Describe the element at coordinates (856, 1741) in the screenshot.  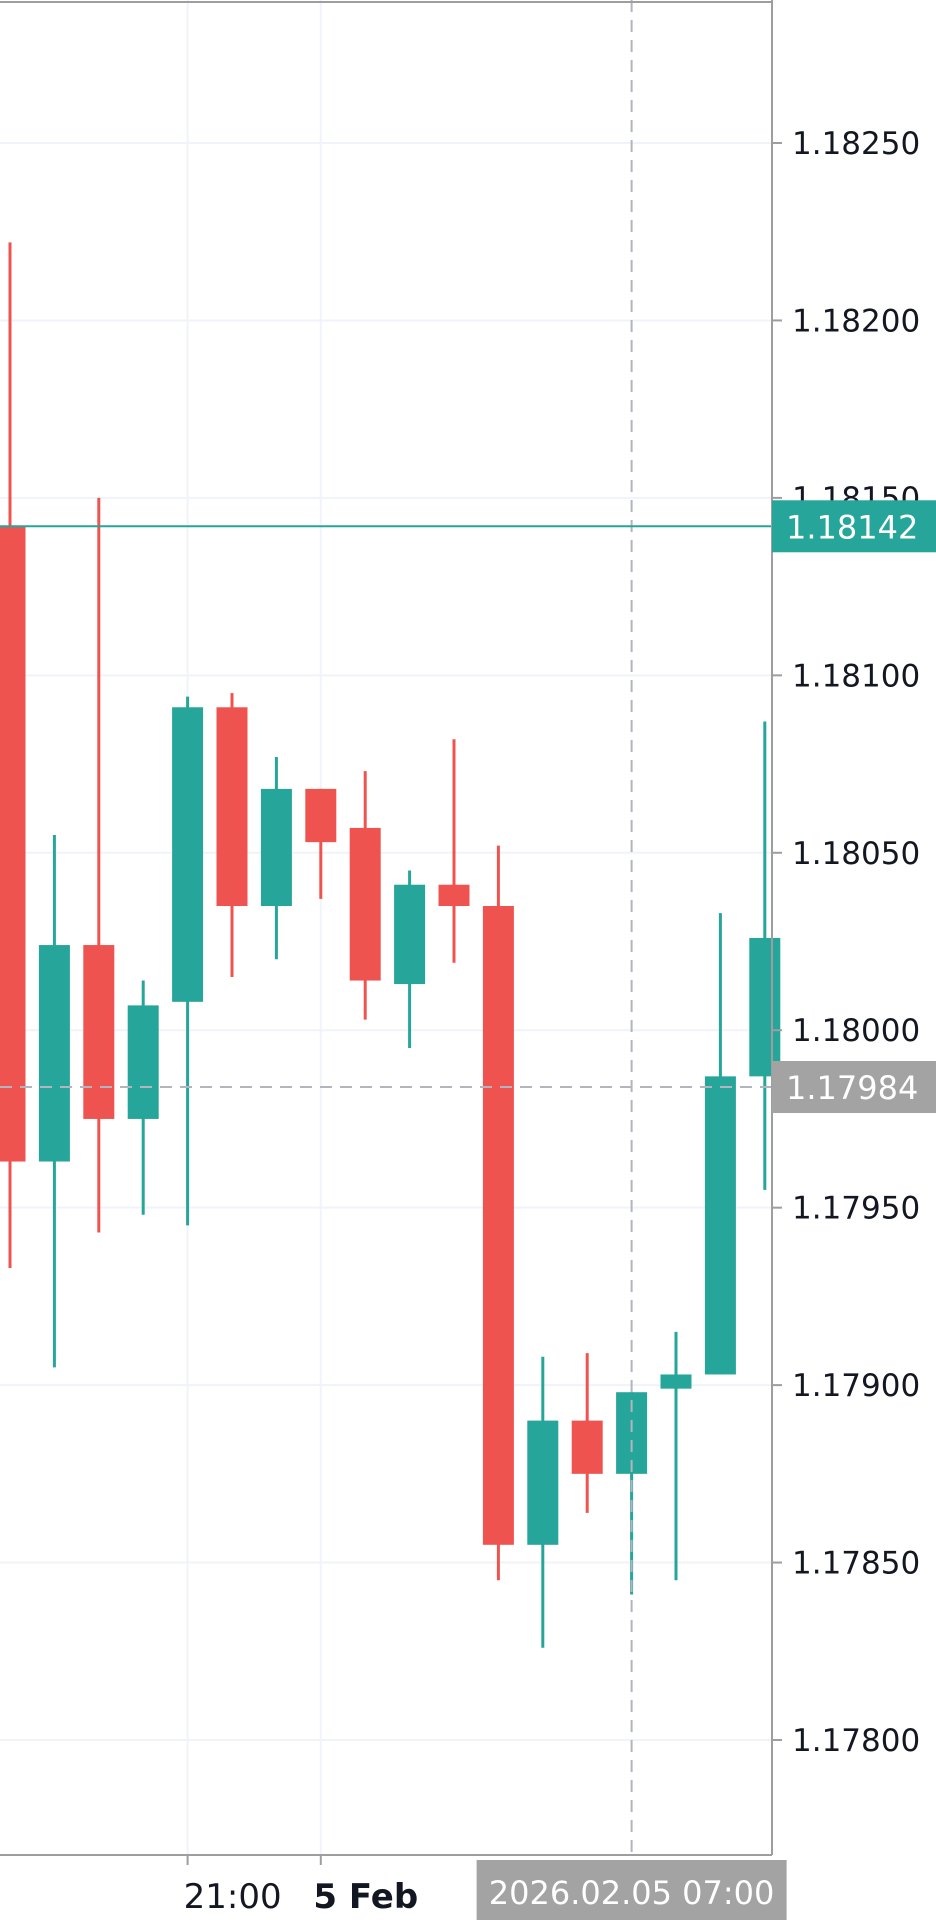
I see `price-tick-label: 1.17800` at that location.